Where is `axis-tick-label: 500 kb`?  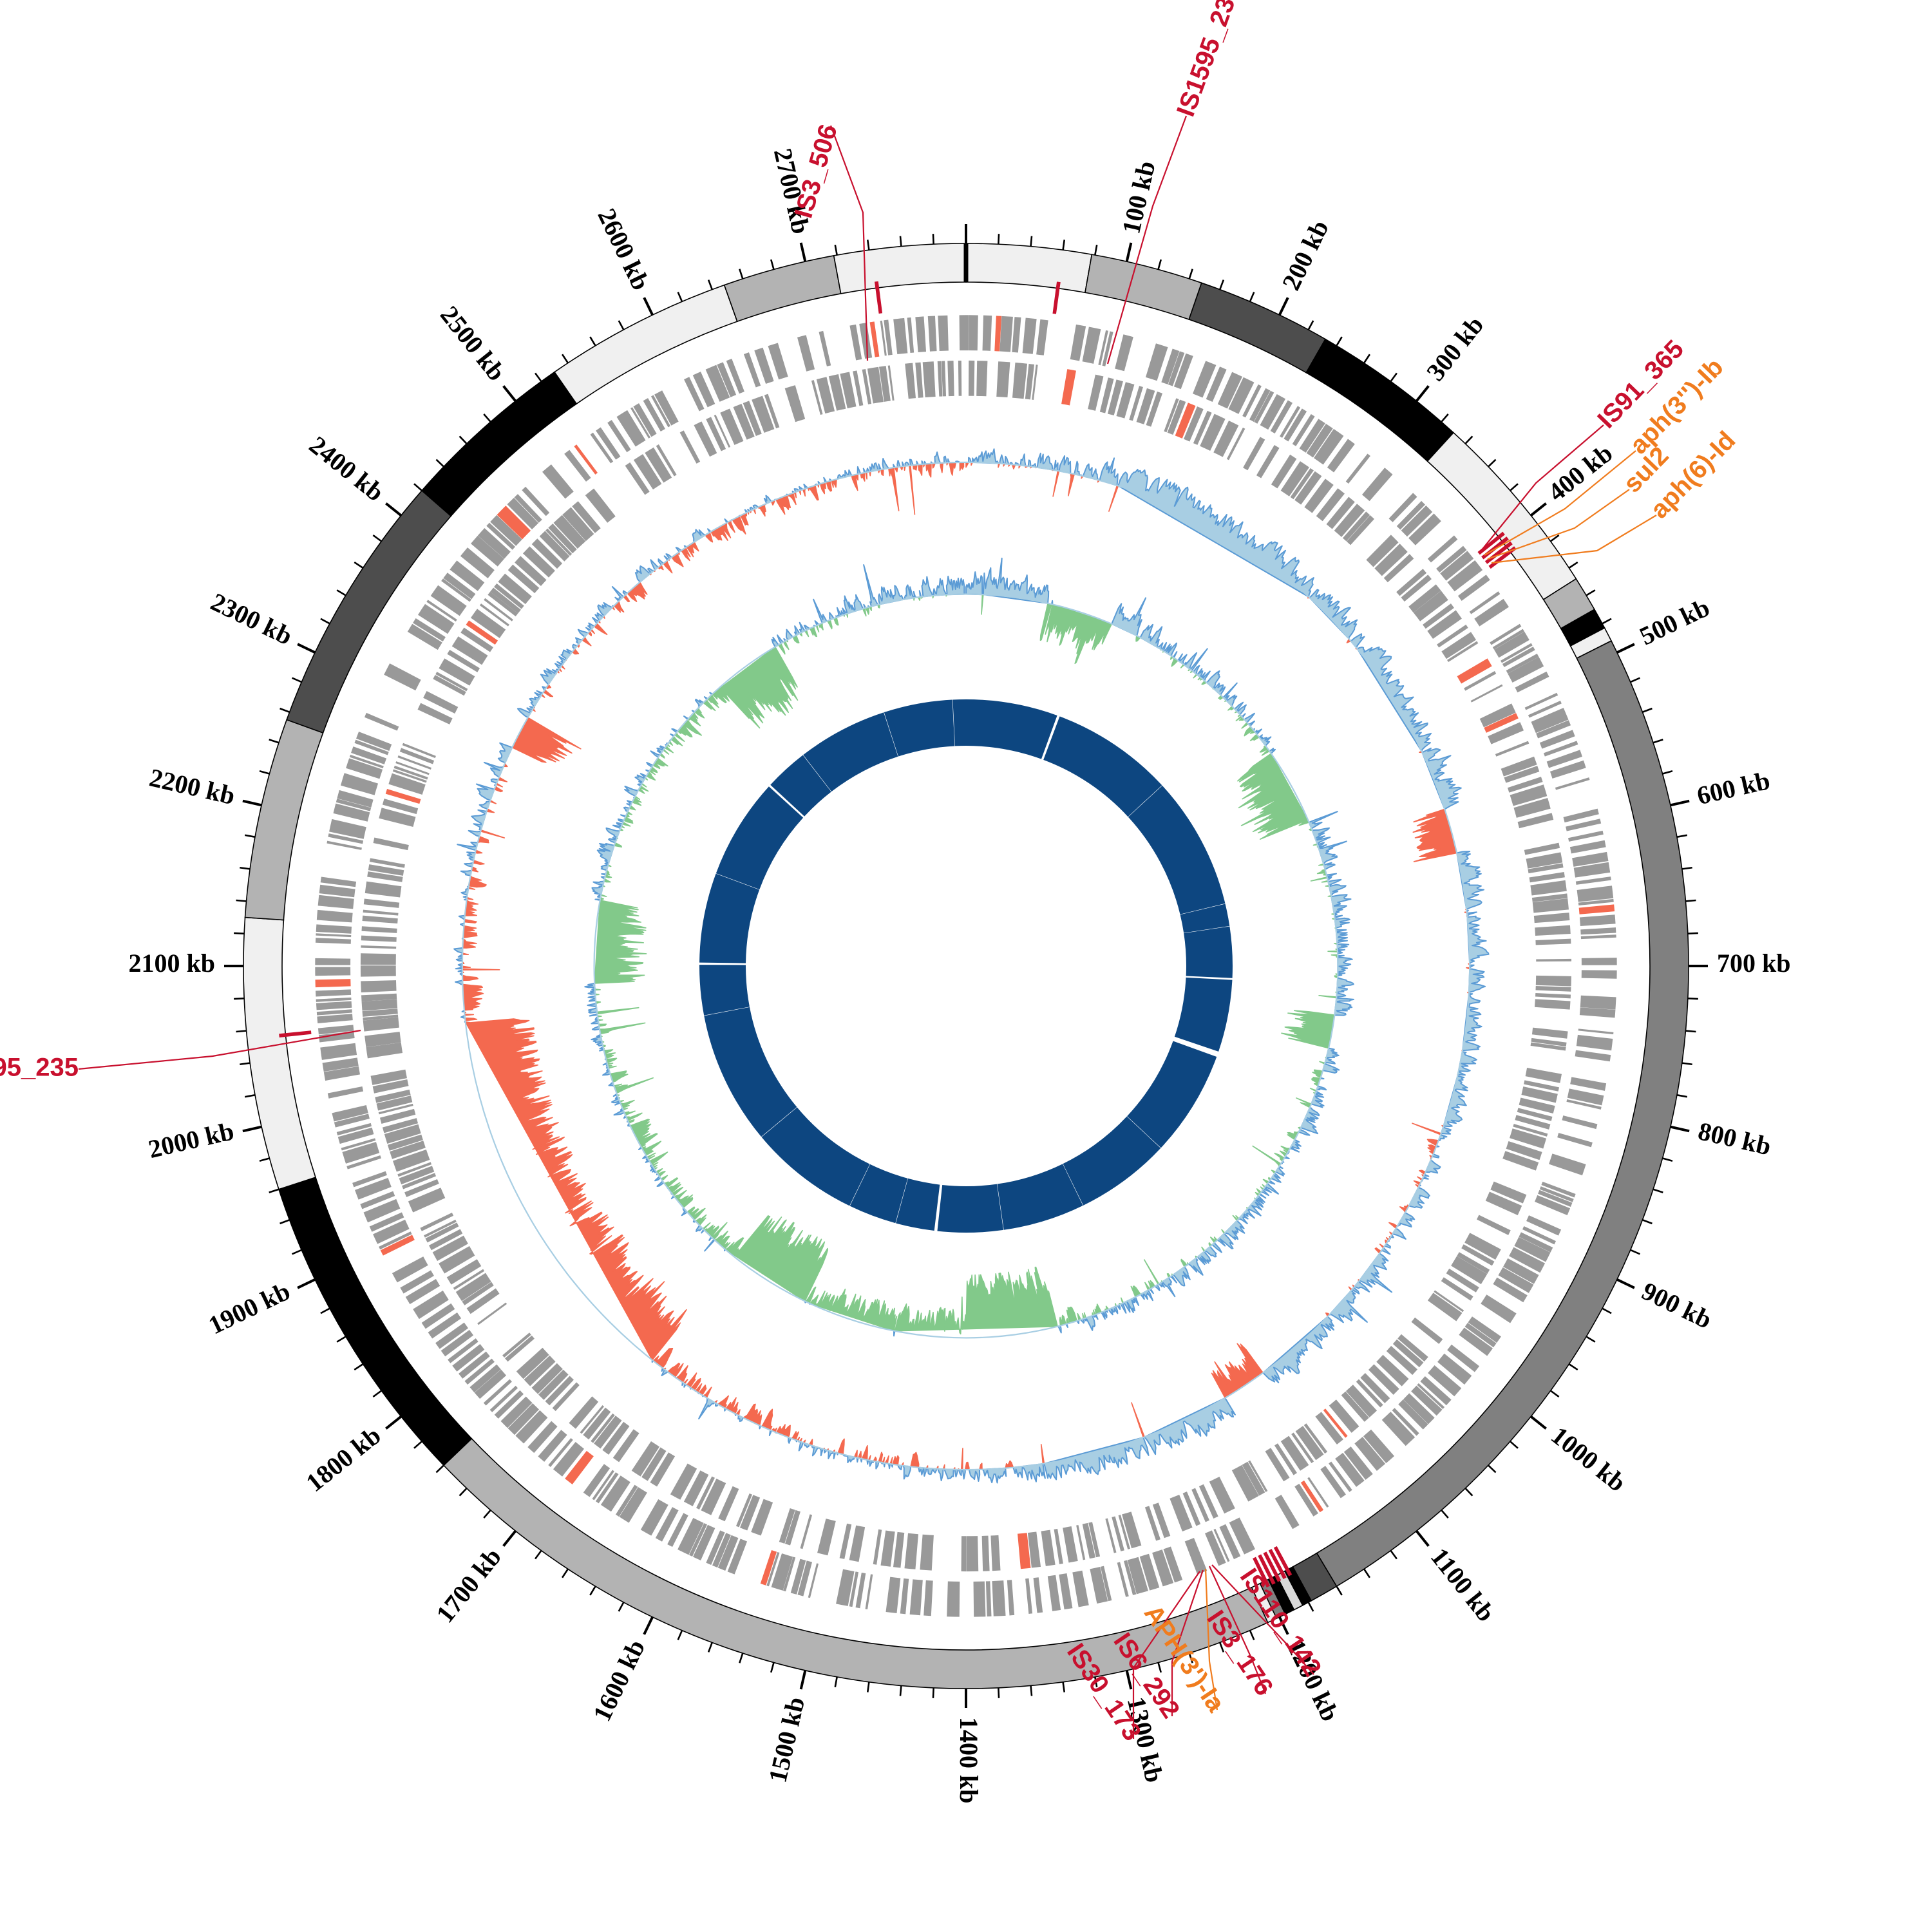
axis-tick-label: 500 kb is located at coordinates (1675, 621).